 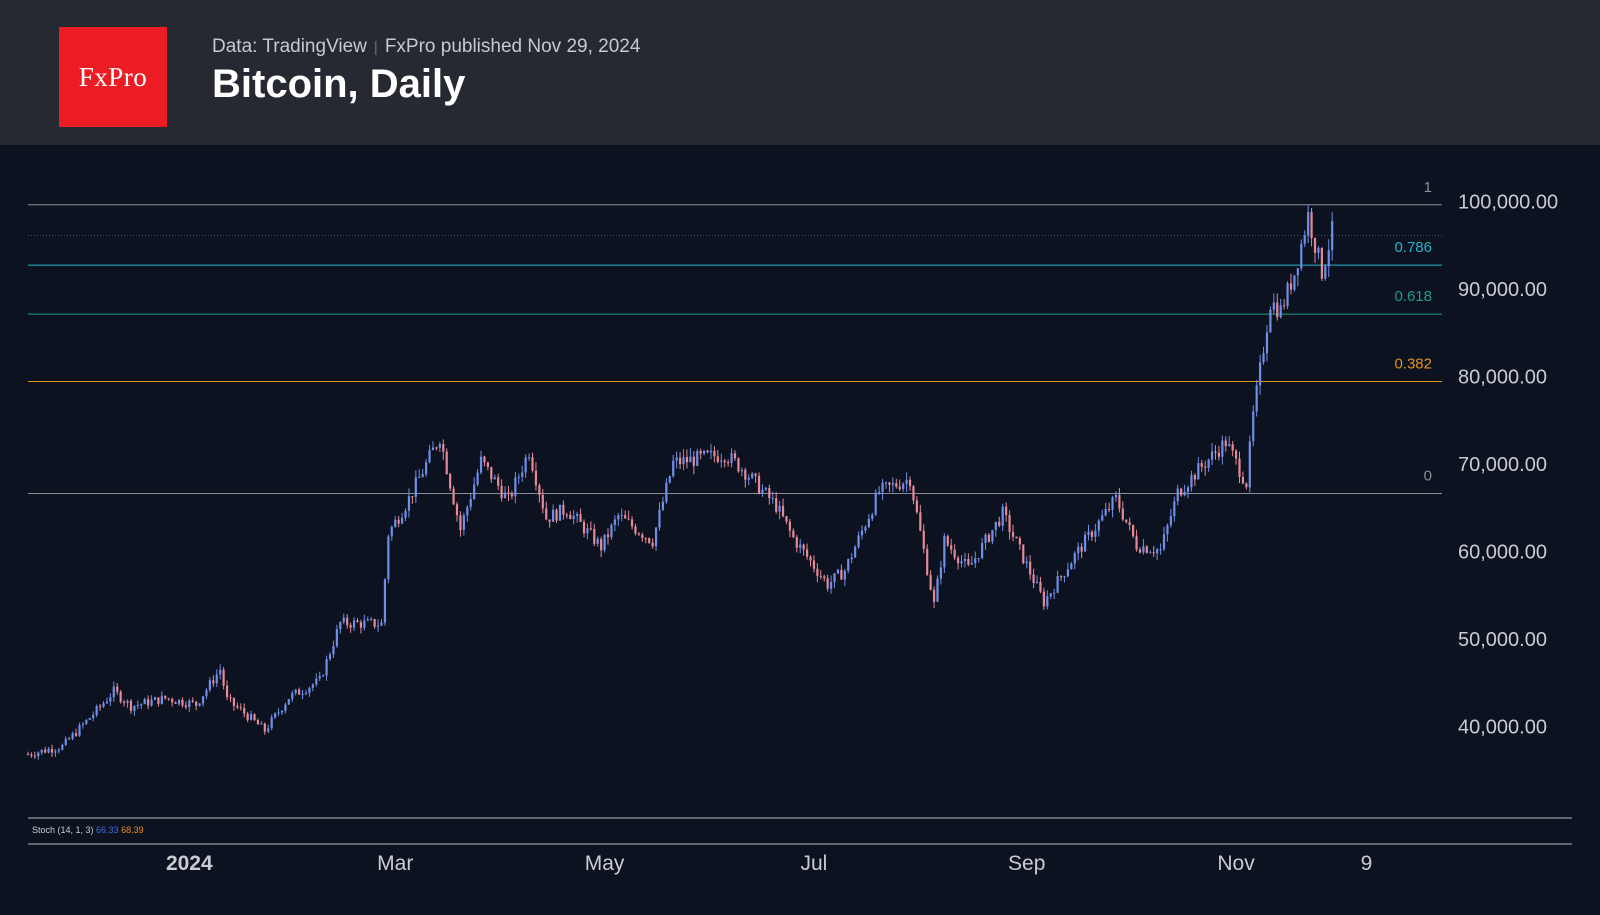 What do you see at coordinates (1502, 727) in the screenshot?
I see `price-tick-label: 40,000.00` at bounding box center [1502, 727].